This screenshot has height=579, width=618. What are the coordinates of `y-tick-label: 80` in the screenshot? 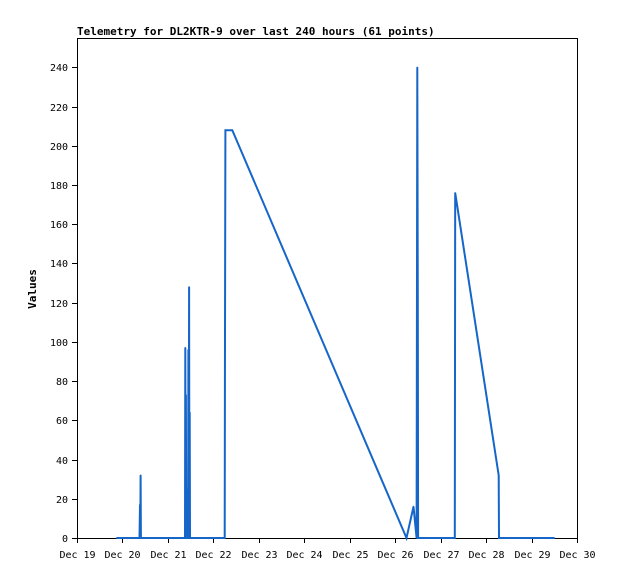 It's located at (62, 382).